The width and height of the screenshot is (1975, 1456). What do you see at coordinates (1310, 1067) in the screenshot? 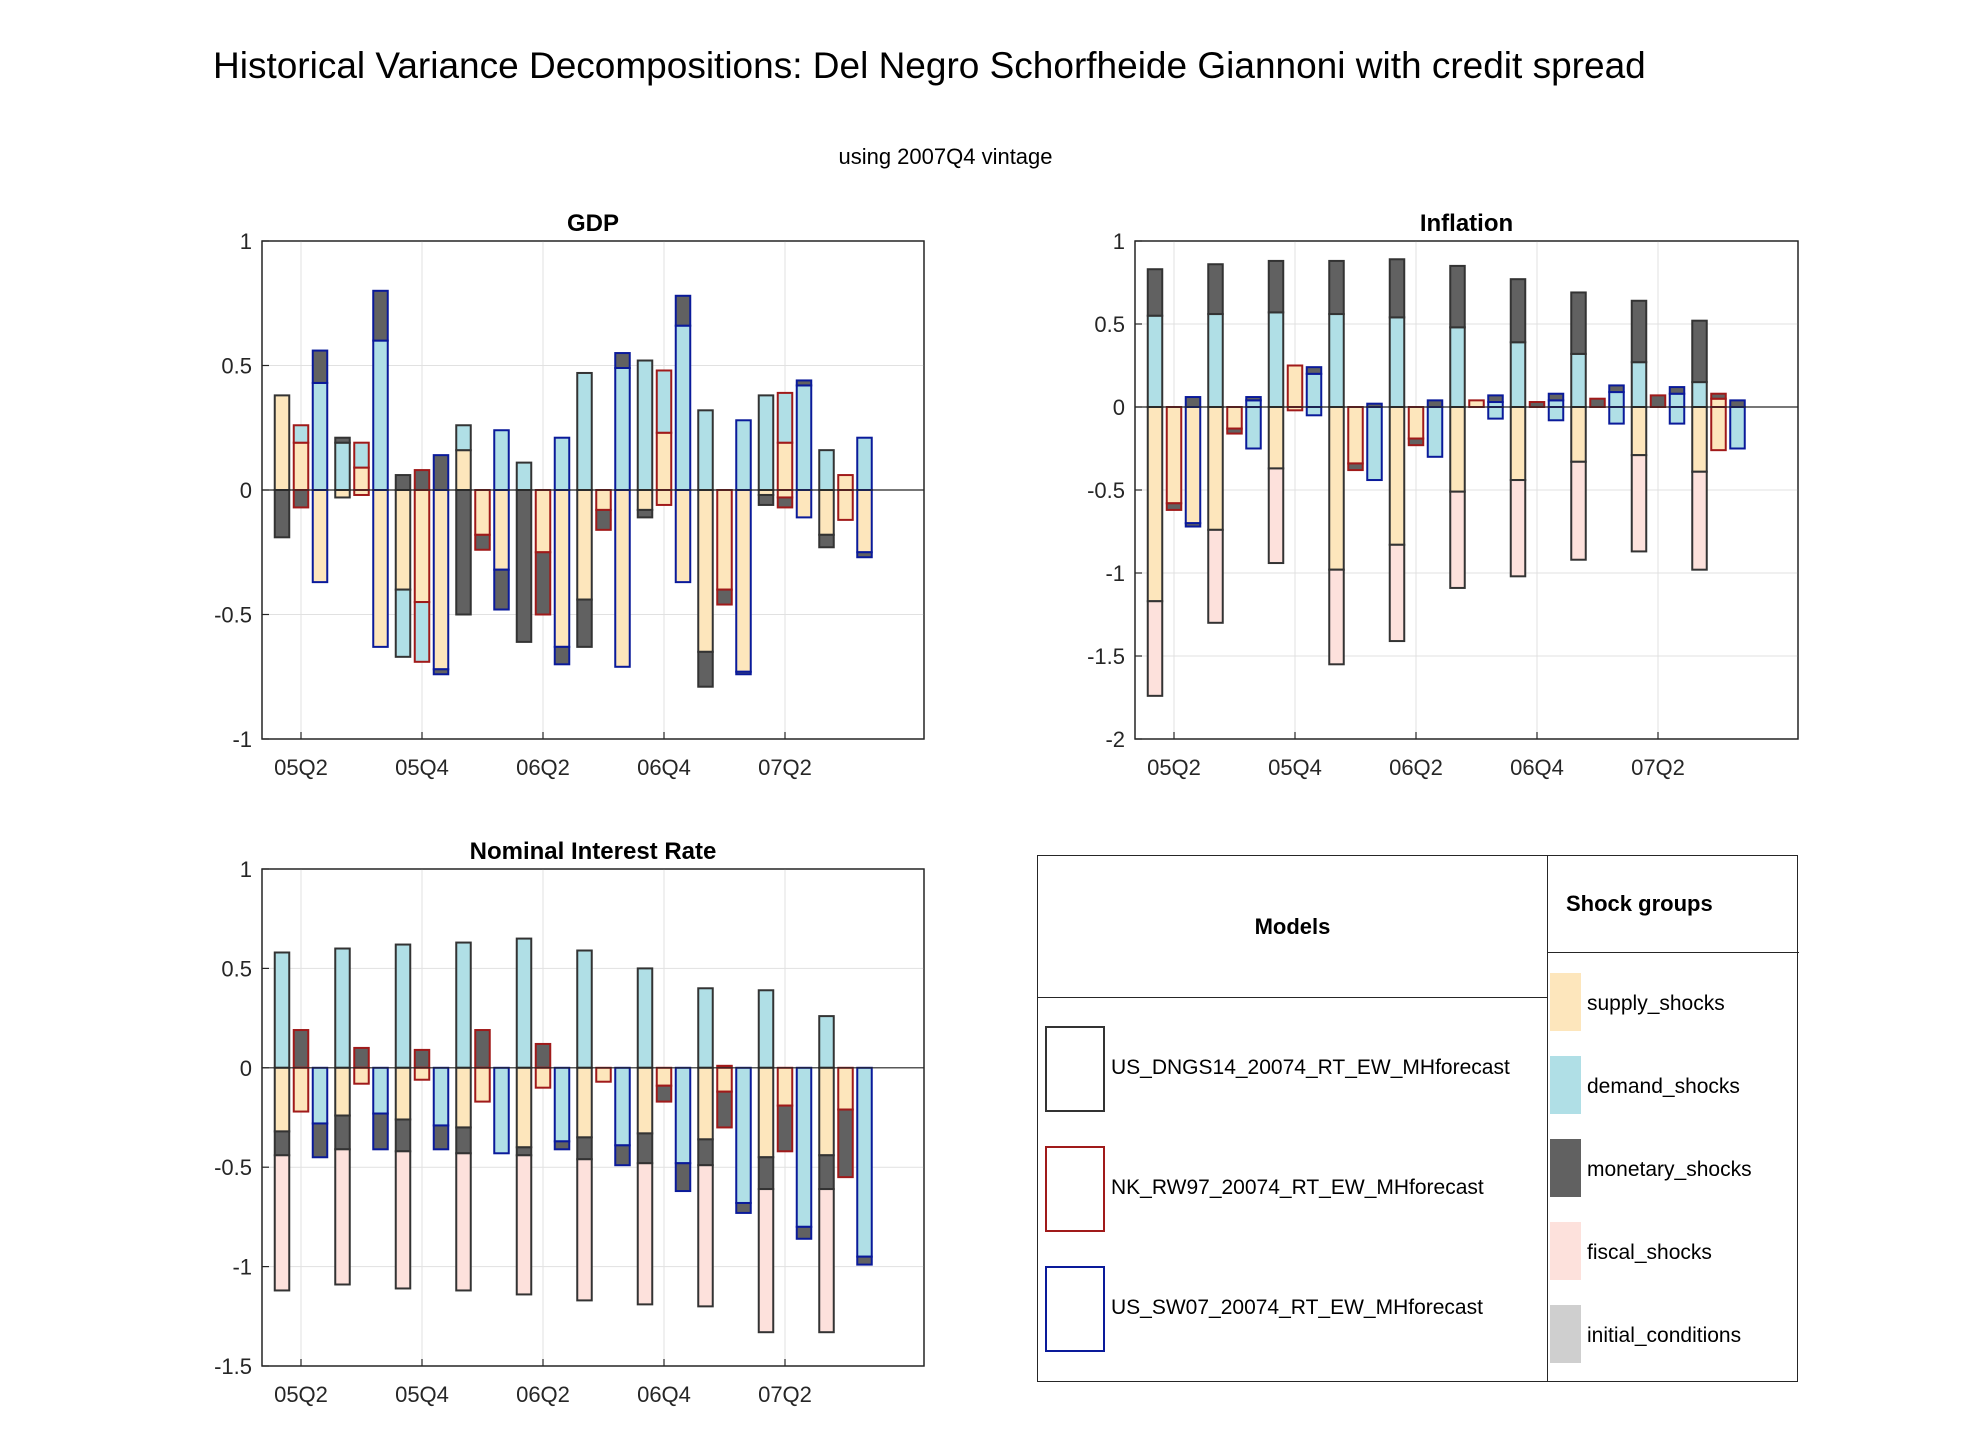
I see `legend-model-label: US_DNGS14_20074_RT_EW_MHforecast` at bounding box center [1310, 1067].